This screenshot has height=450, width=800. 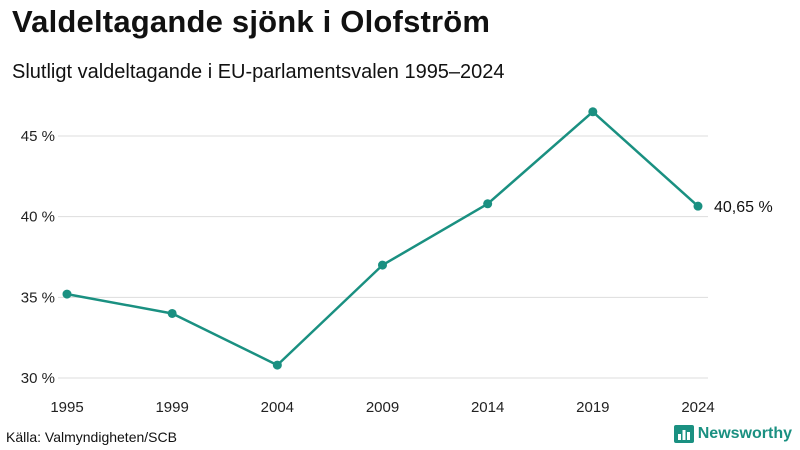 What do you see at coordinates (171, 407) in the screenshot?
I see `x-tick-label: 1999` at bounding box center [171, 407].